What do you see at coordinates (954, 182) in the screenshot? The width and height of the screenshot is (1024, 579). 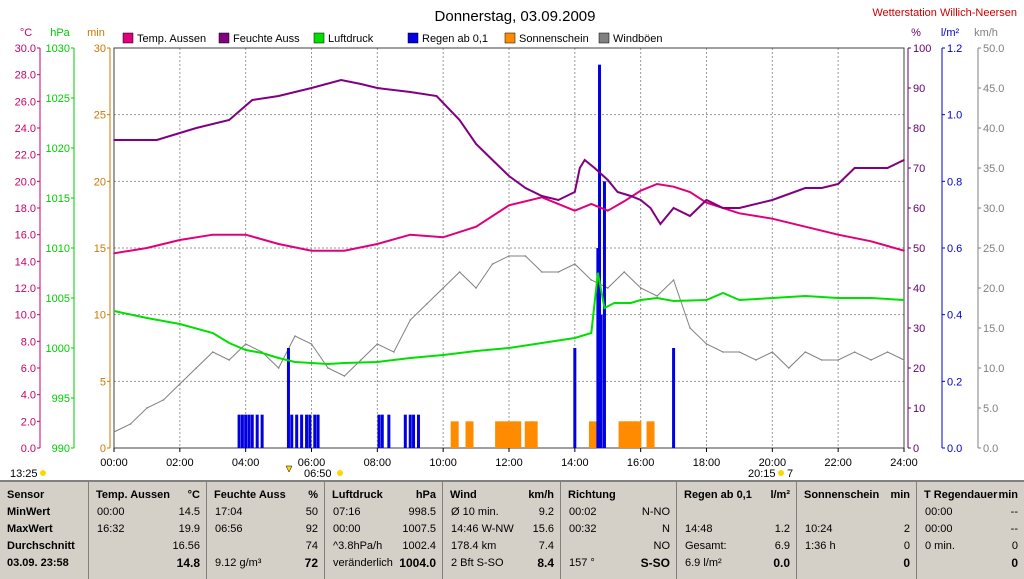 I see `rain_lm2-tick-label: 0.8` at bounding box center [954, 182].